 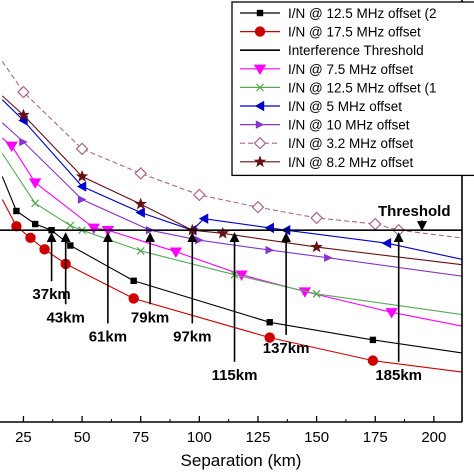 I want to click on legend-item: I/N @ 3.2 MHz offset, so click(x=326, y=143).